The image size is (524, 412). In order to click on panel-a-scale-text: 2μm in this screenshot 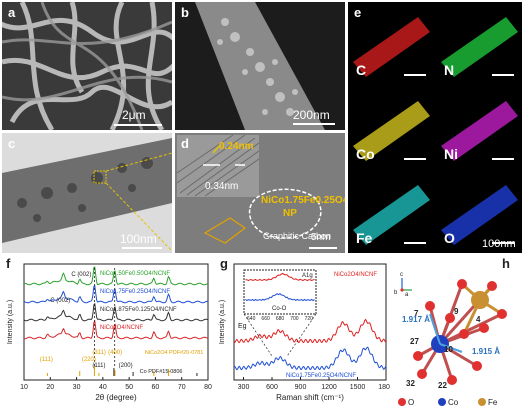, I will do `click(134, 115)`.